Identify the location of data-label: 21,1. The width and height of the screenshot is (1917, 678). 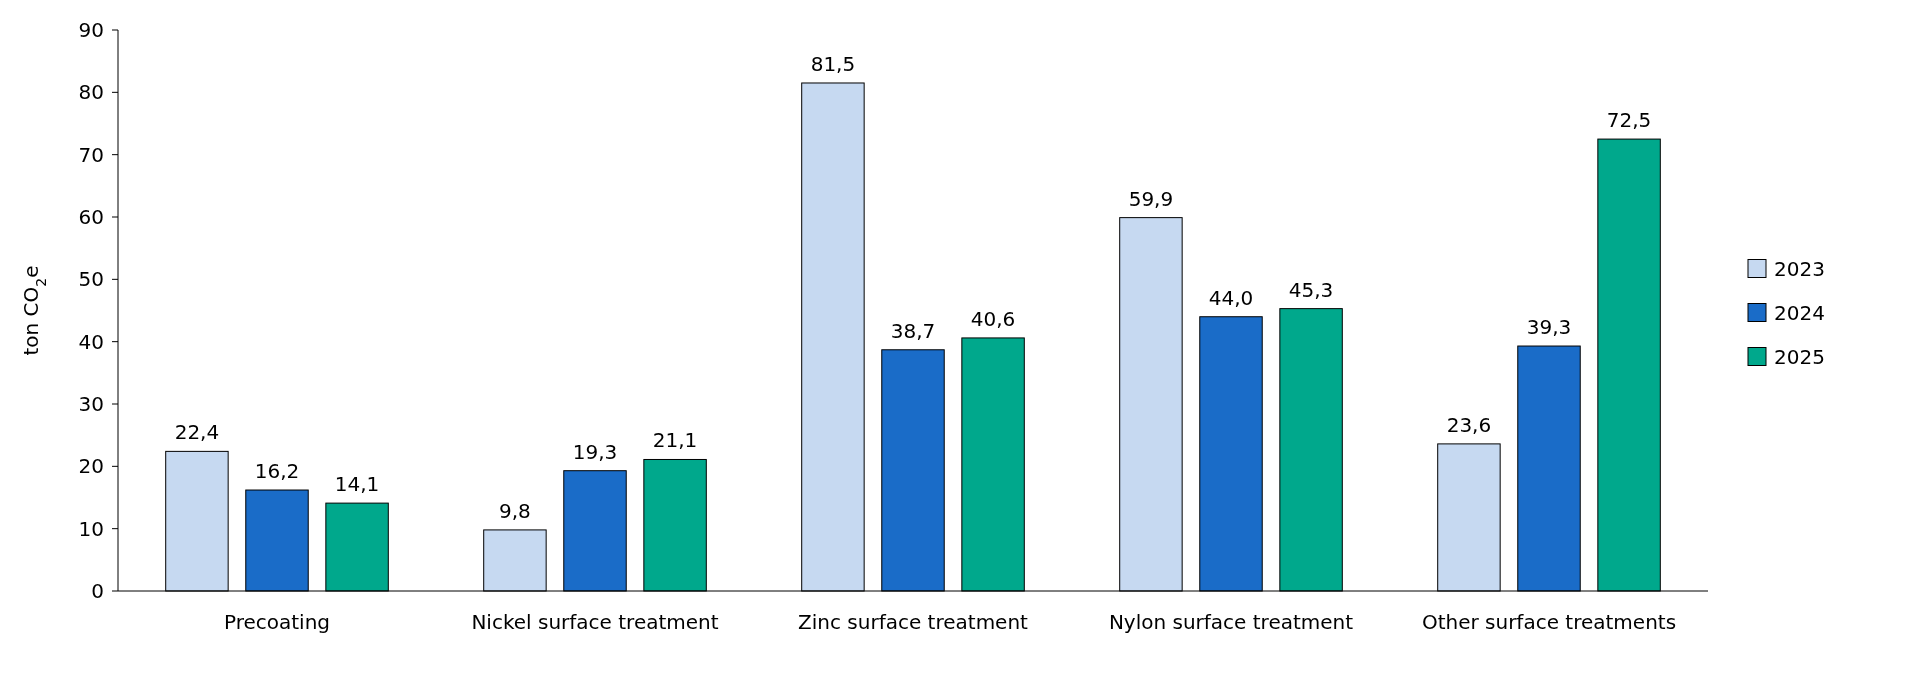
(675, 440).